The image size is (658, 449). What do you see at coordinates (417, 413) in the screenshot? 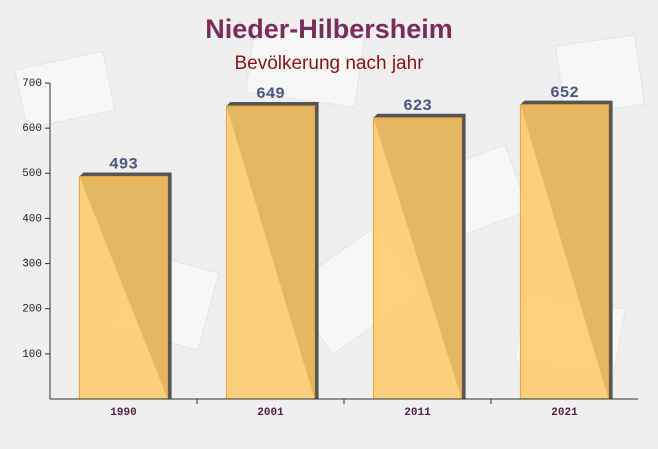
I see `x-tick-label: 2011` at bounding box center [417, 413].